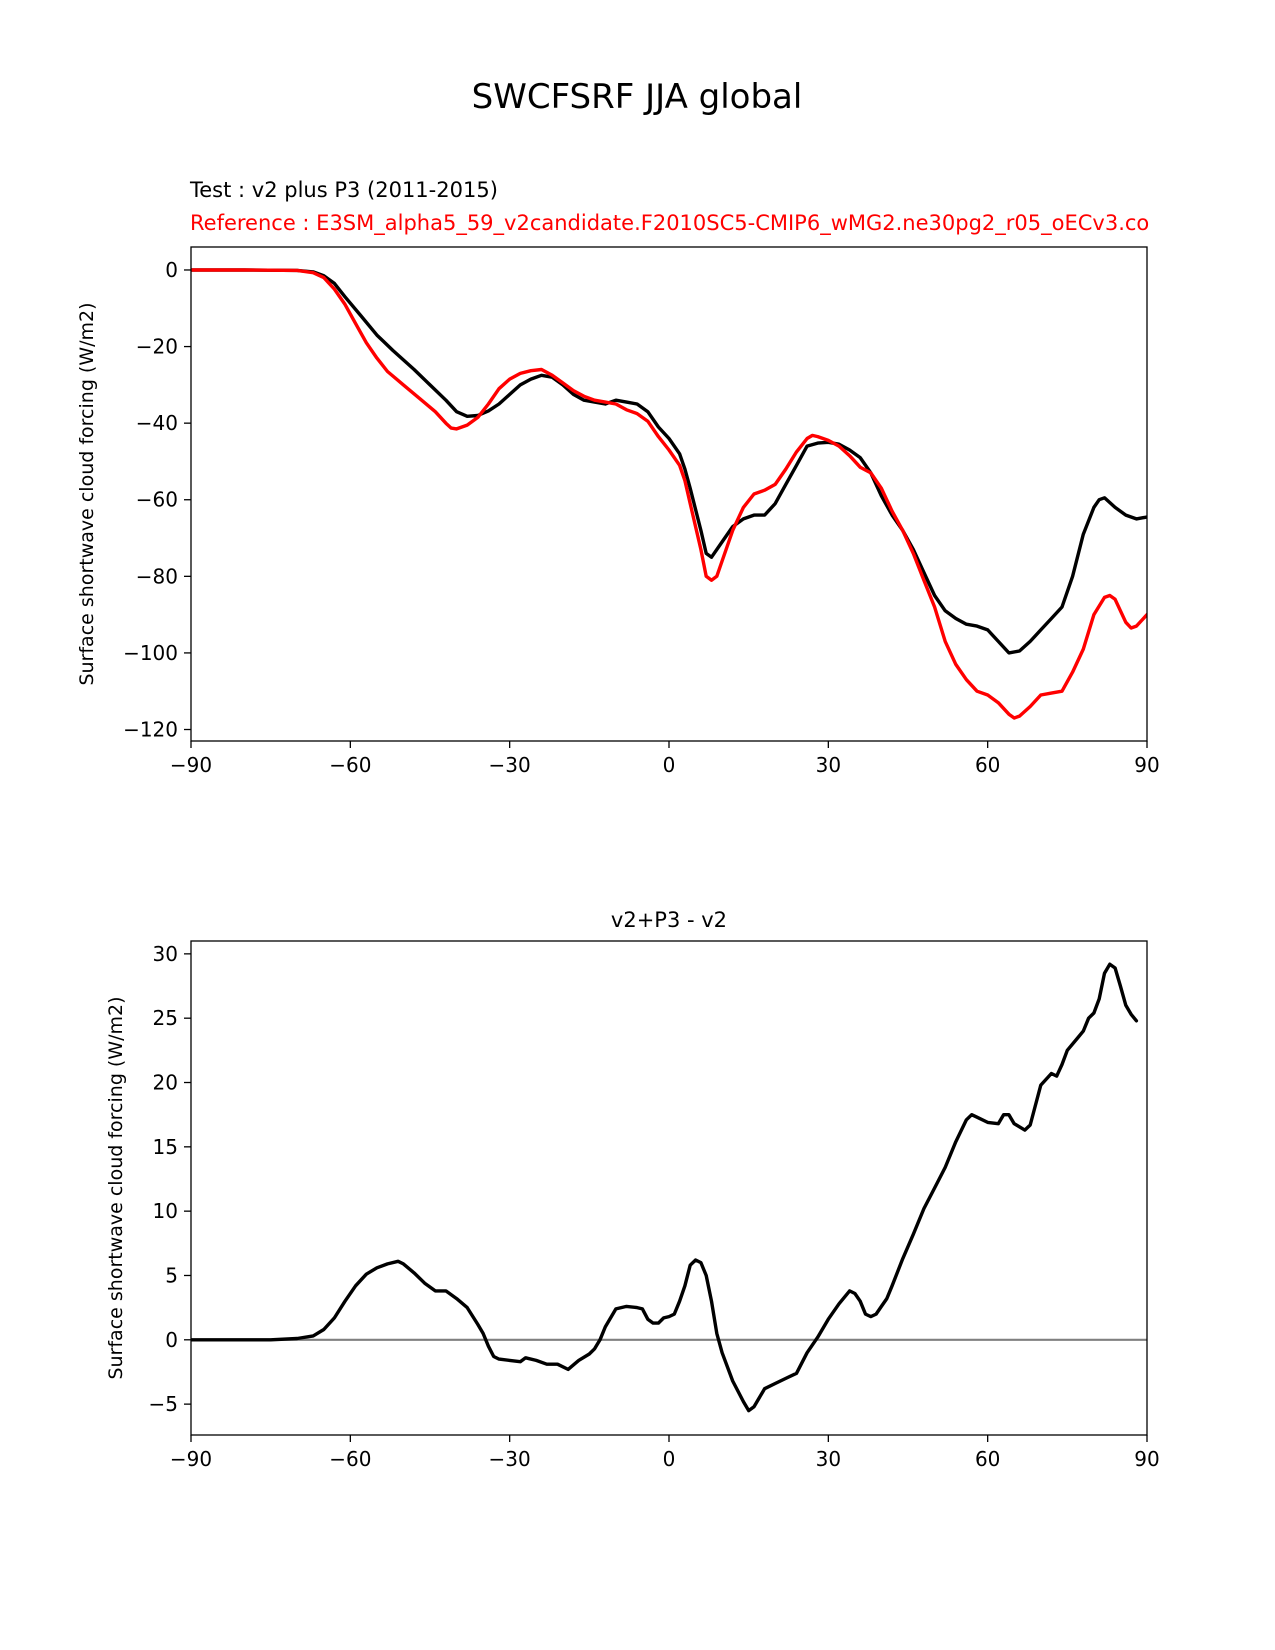  Describe the element at coordinates (157, 576) in the screenshot. I see `y-tick-label: −80` at that location.